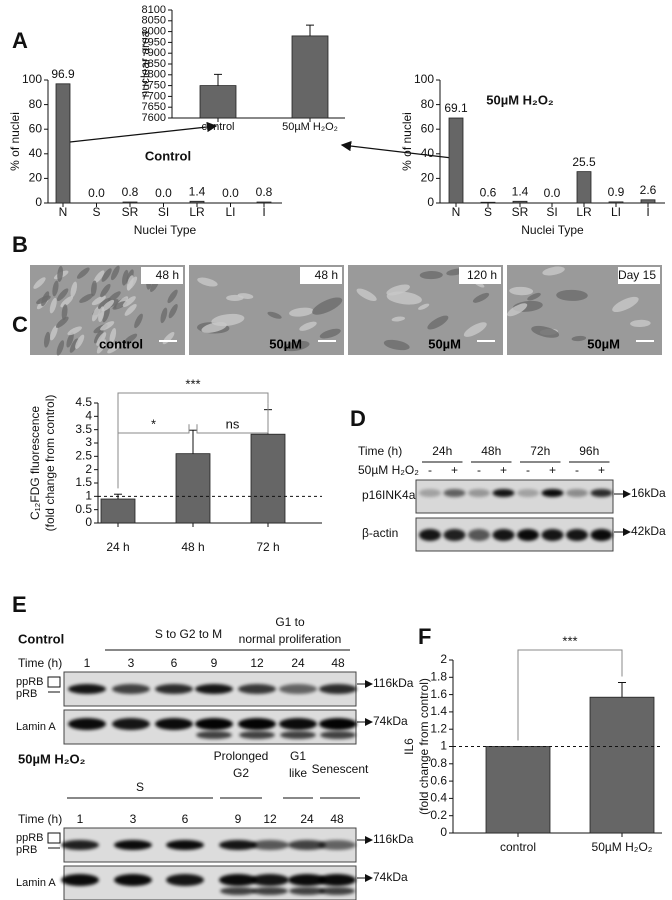  I want to click on panel-letter: E, so click(19, 604).